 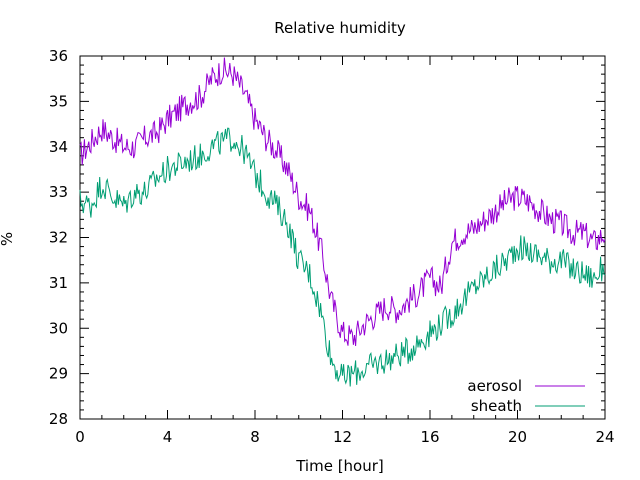 What do you see at coordinates (494, 386) in the screenshot?
I see `legend-label-aerosol: aerosol` at bounding box center [494, 386].